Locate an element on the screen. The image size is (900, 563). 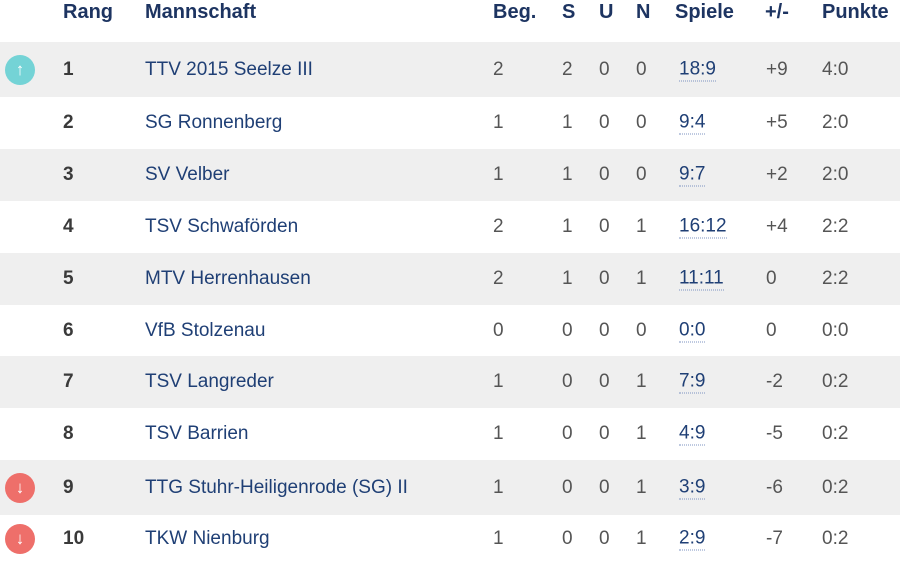
rang-cell: 8 is located at coordinates (68, 433).